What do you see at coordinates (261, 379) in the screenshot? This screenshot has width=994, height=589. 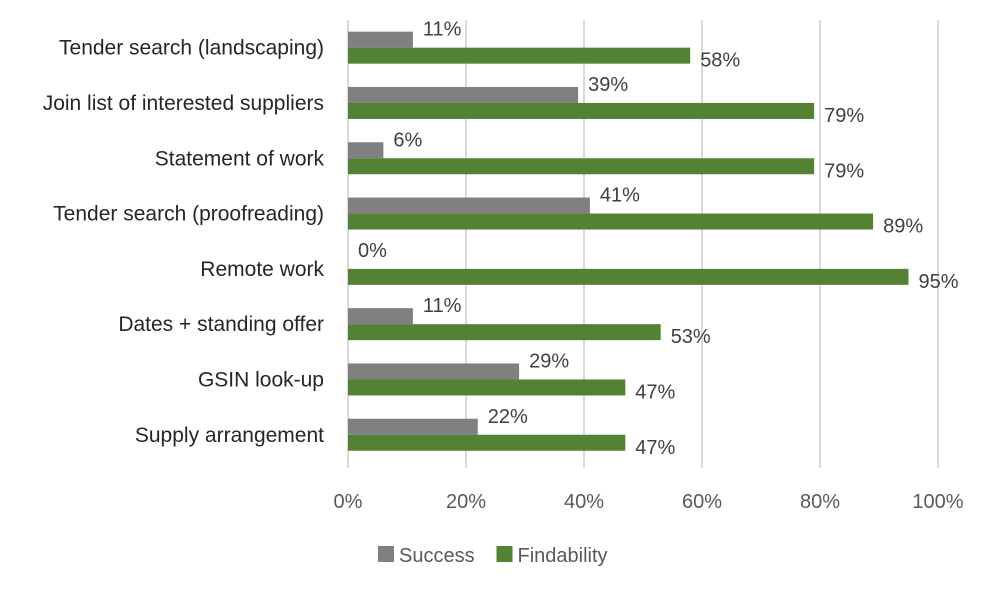 I see `category-label: GSIN look-up` at bounding box center [261, 379].